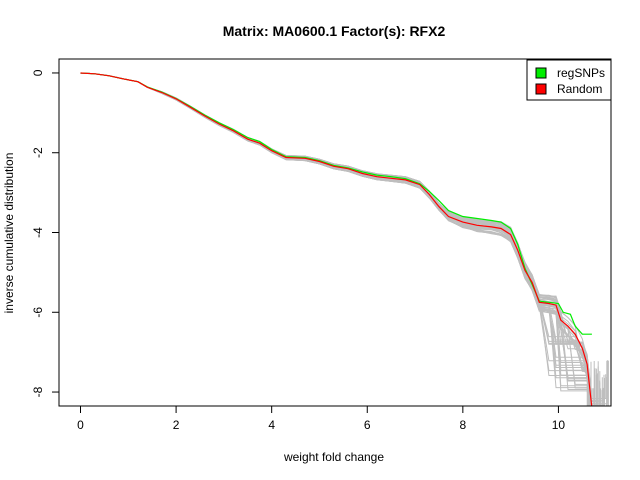 The width and height of the screenshot is (640, 480). What do you see at coordinates (559, 425) in the screenshot?
I see `x-tick-label: 10` at bounding box center [559, 425].